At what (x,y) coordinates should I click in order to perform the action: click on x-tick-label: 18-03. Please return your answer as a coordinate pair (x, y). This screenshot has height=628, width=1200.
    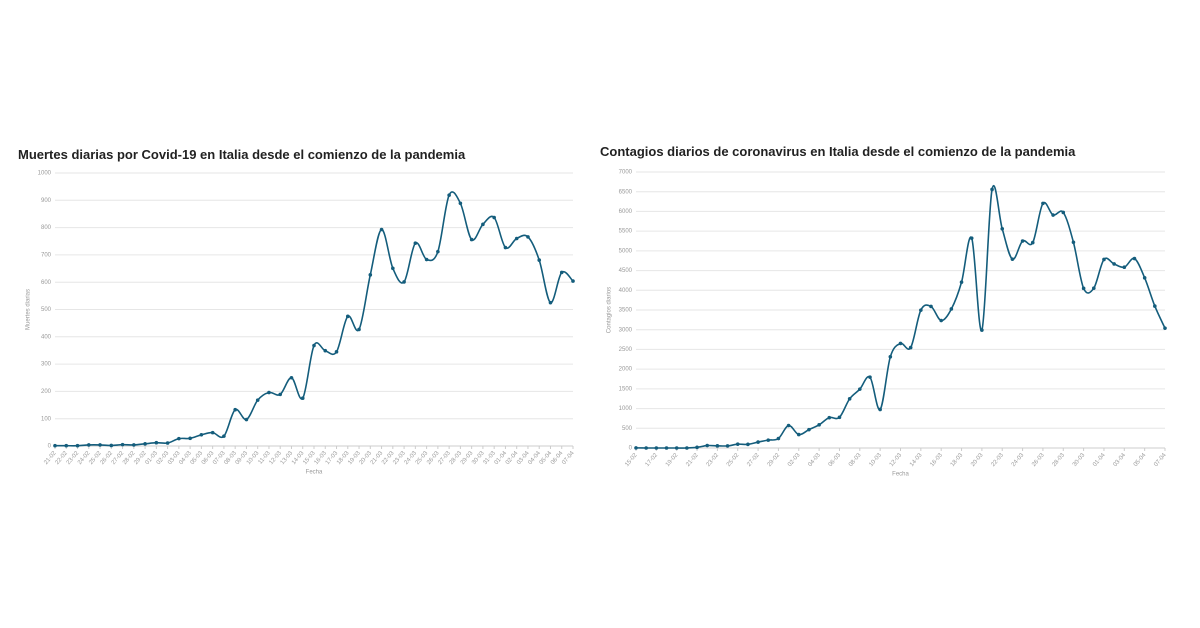
    Looking at the image, I should click on (957, 460).